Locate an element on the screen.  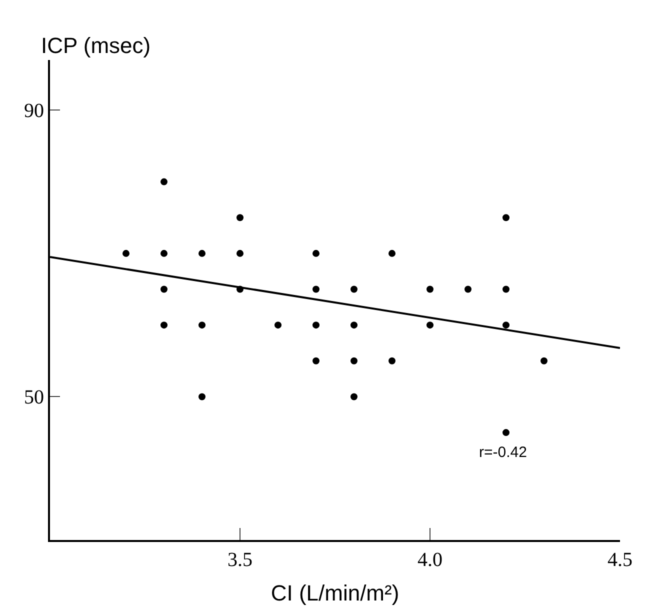
x-tick-label: 4.5 is located at coordinates (620, 560).